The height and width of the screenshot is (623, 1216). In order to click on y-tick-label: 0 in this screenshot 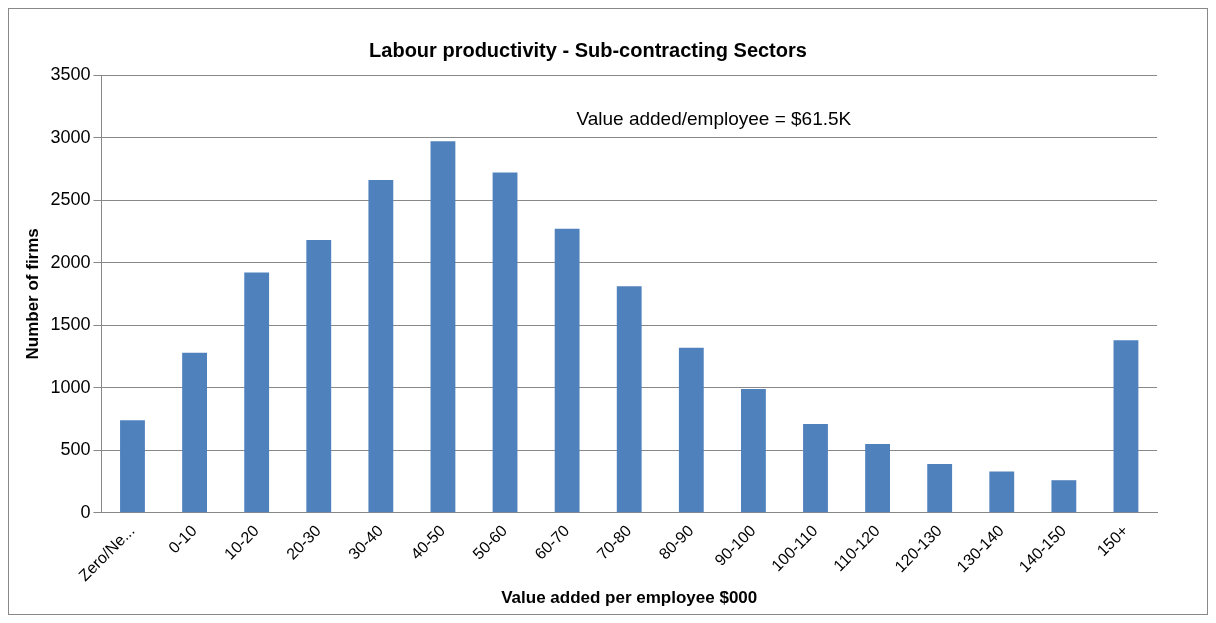, I will do `click(85, 511)`.